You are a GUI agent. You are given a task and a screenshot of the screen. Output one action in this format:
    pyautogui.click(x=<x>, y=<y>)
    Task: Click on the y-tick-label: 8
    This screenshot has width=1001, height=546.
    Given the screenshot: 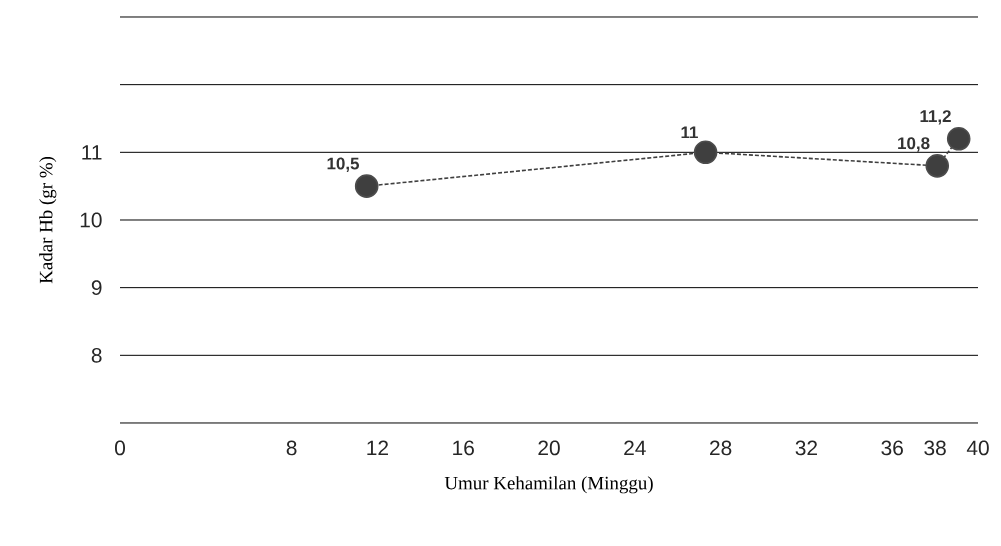 What is the action you would take?
    pyautogui.click(x=96, y=355)
    